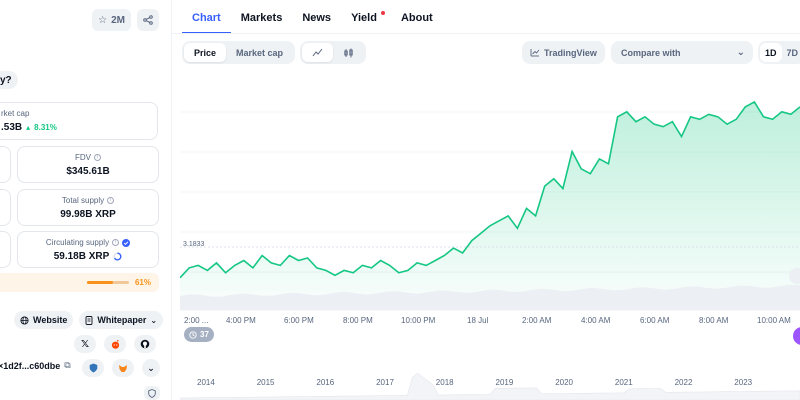 The image size is (800, 400). Describe the element at coordinates (30, 365) in the screenshot. I see `contract-address: ×1d2f...c60dbe` at that location.